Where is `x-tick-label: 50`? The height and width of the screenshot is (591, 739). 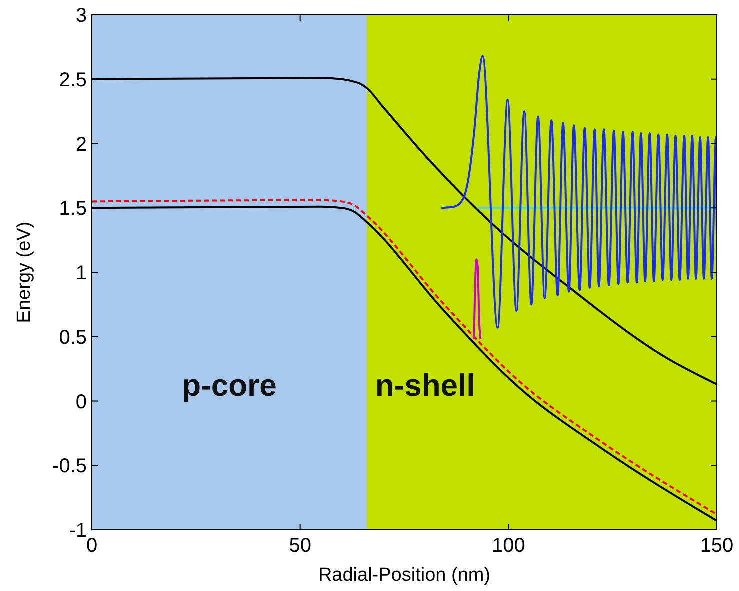 x-tick-label: 50 is located at coordinates (300, 546).